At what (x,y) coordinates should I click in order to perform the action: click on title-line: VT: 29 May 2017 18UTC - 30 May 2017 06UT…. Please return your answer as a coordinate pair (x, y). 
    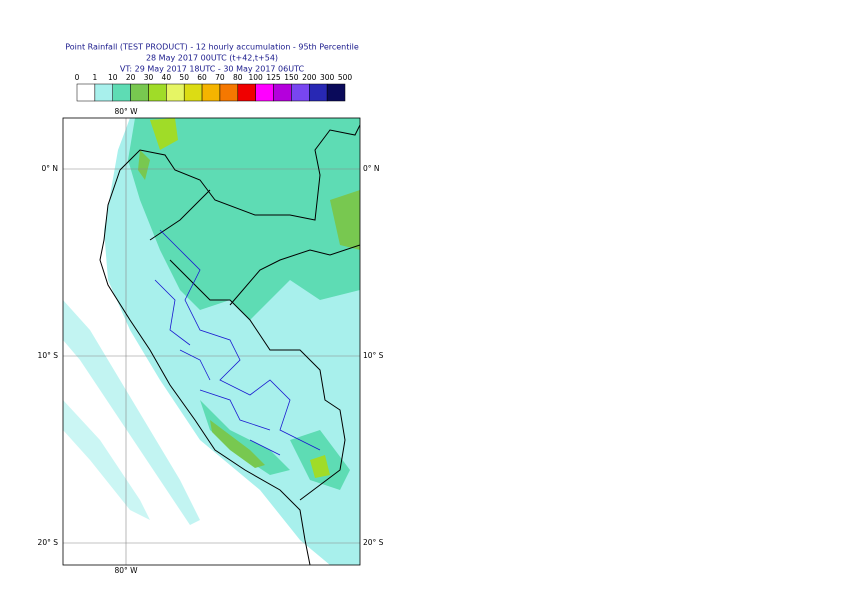
    Looking at the image, I should click on (212, 69).